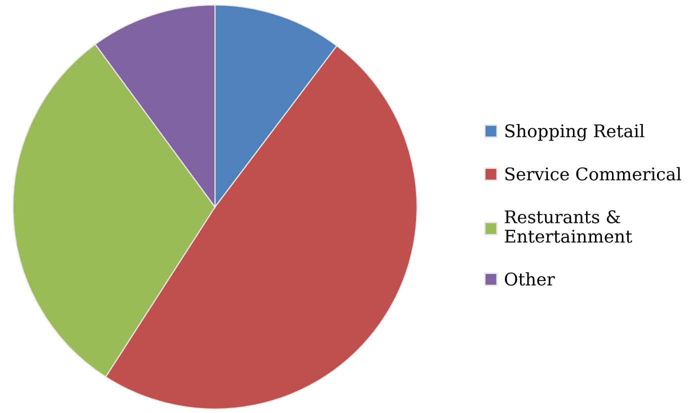 Image resolution: width=690 pixels, height=413 pixels. I want to click on legend-label: Resturants & Entertainment, so click(568, 226).